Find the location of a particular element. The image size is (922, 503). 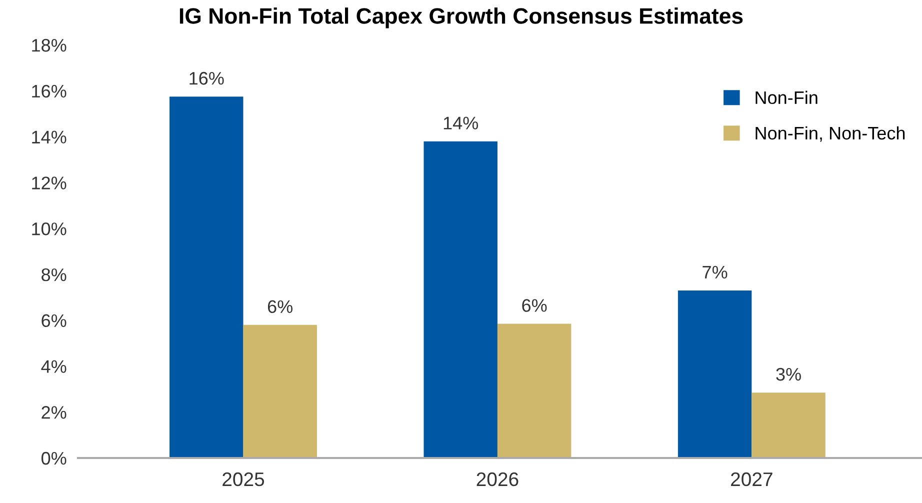

y-tick-label: 2% is located at coordinates (54, 412).